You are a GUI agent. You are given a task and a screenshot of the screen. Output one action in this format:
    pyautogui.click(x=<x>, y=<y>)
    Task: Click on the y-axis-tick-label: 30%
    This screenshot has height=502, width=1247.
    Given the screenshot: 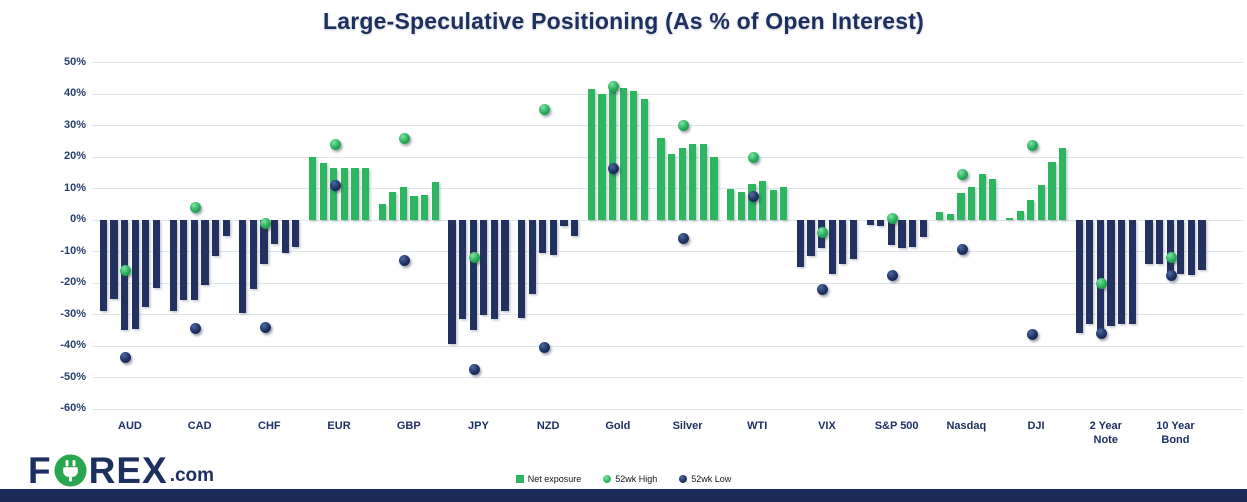 What is the action you would take?
    pyautogui.click(x=74, y=124)
    